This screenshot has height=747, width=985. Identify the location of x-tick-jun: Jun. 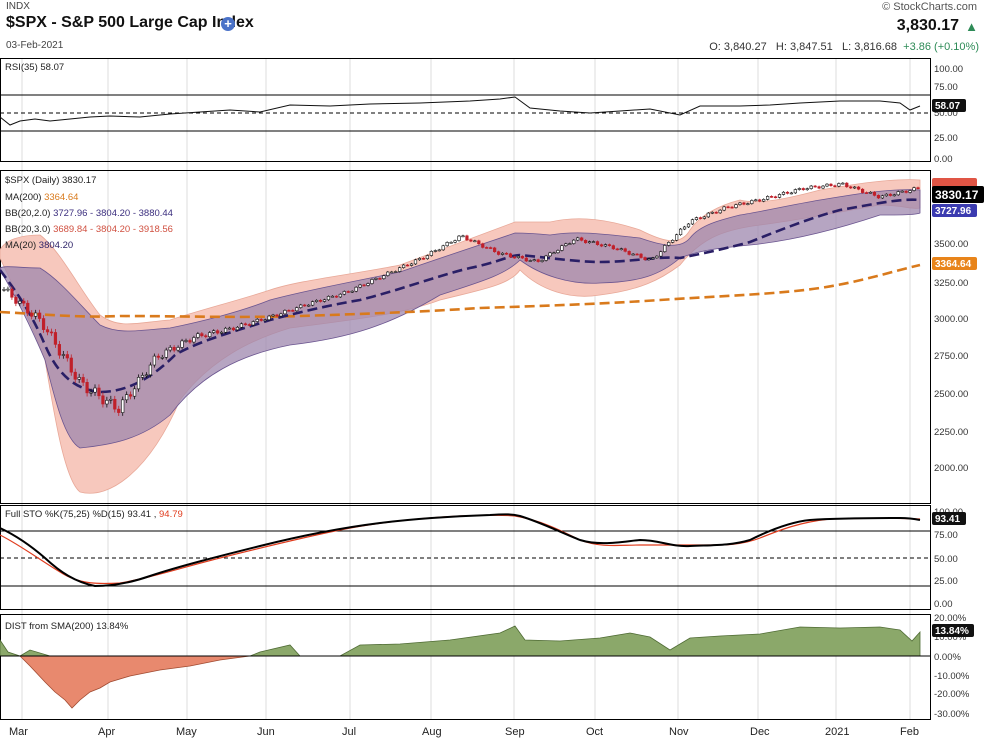
(266, 732).